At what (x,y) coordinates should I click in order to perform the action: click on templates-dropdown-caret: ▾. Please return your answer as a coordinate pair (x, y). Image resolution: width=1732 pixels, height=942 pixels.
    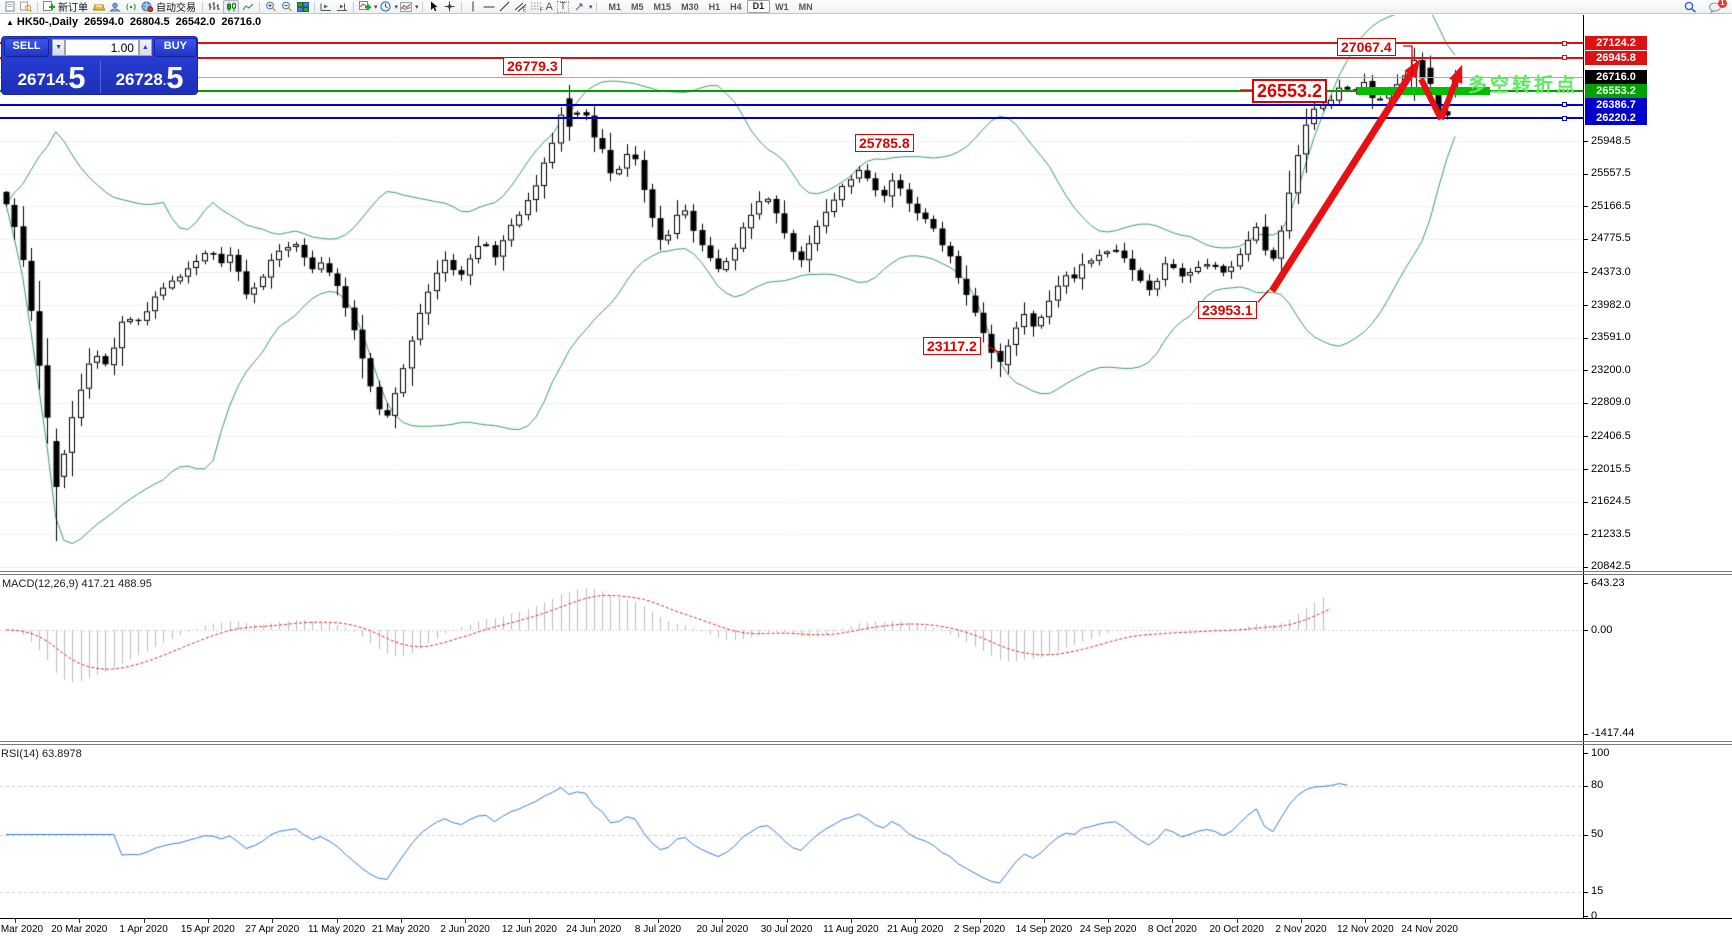
    Looking at the image, I should click on (417, 7).